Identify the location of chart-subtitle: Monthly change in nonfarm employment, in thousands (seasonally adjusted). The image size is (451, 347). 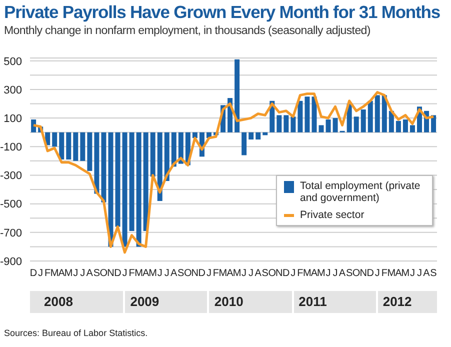
(187, 31).